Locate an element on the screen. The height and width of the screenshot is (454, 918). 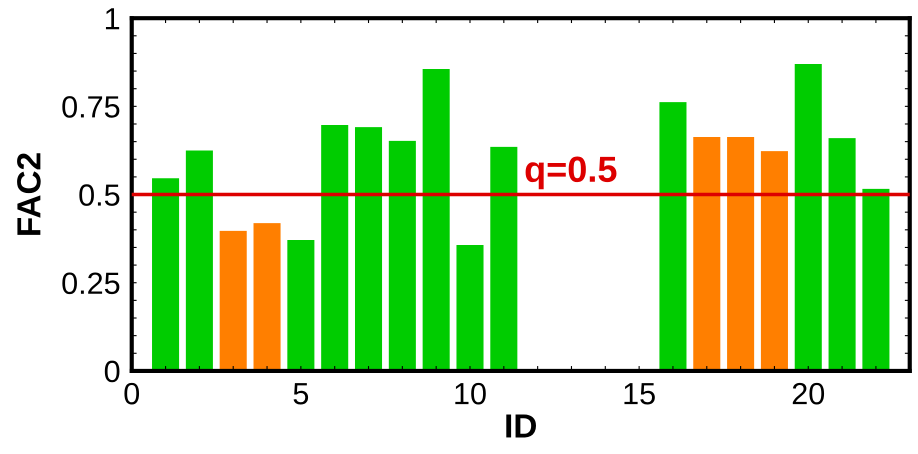
ref-line-label: q=0.5 is located at coordinates (571, 173).